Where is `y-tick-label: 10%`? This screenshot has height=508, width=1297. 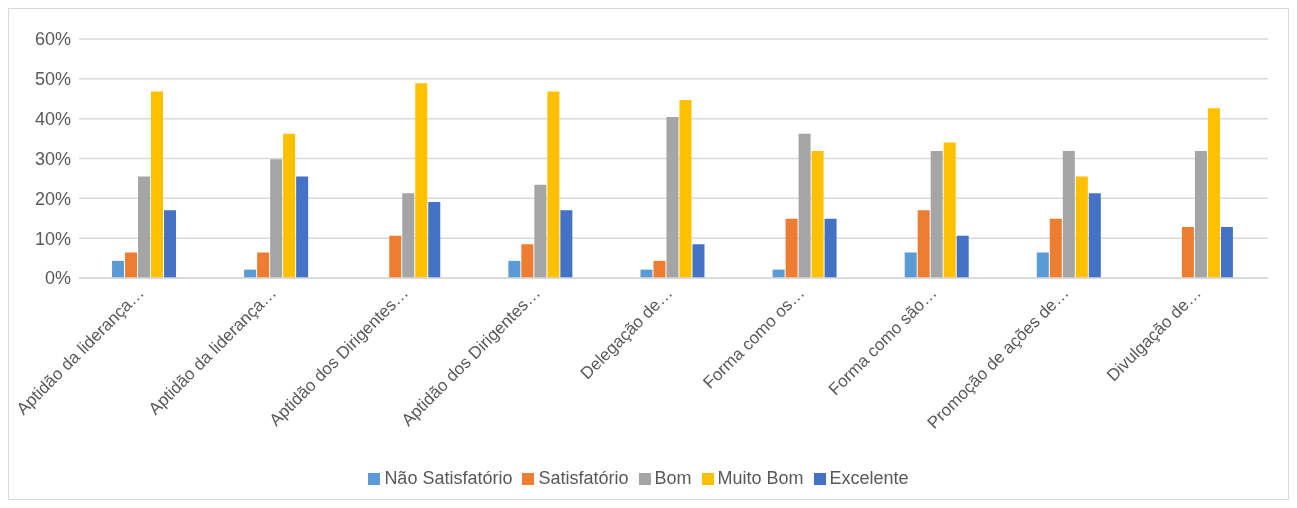
y-tick-label: 10% is located at coordinates (52, 238).